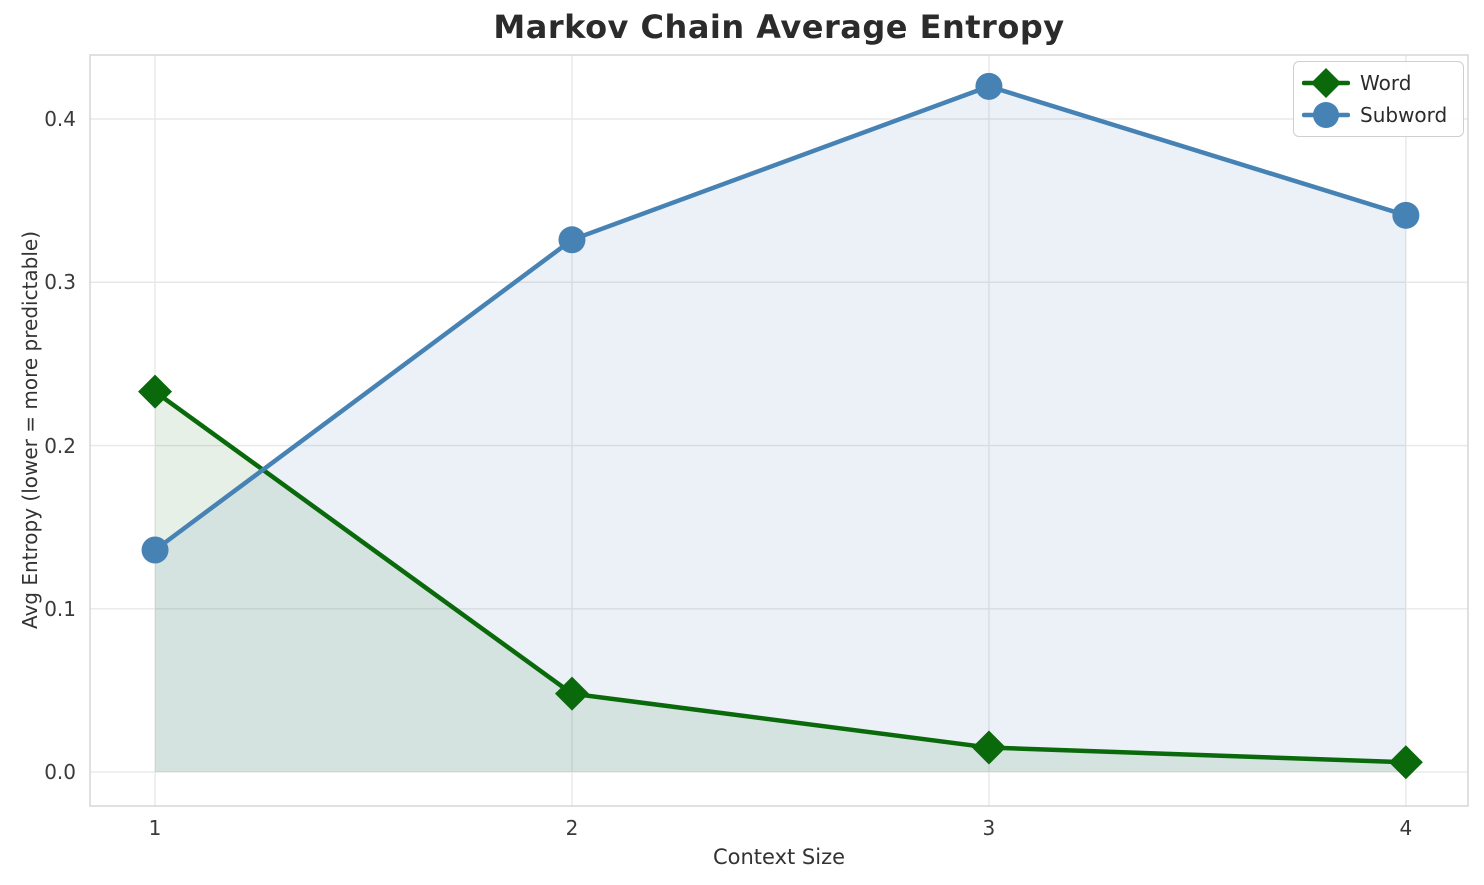 Image resolution: width=1484 pixels, height=885 pixels. I want to click on y-tick-label: 0.1, so click(60, 608).